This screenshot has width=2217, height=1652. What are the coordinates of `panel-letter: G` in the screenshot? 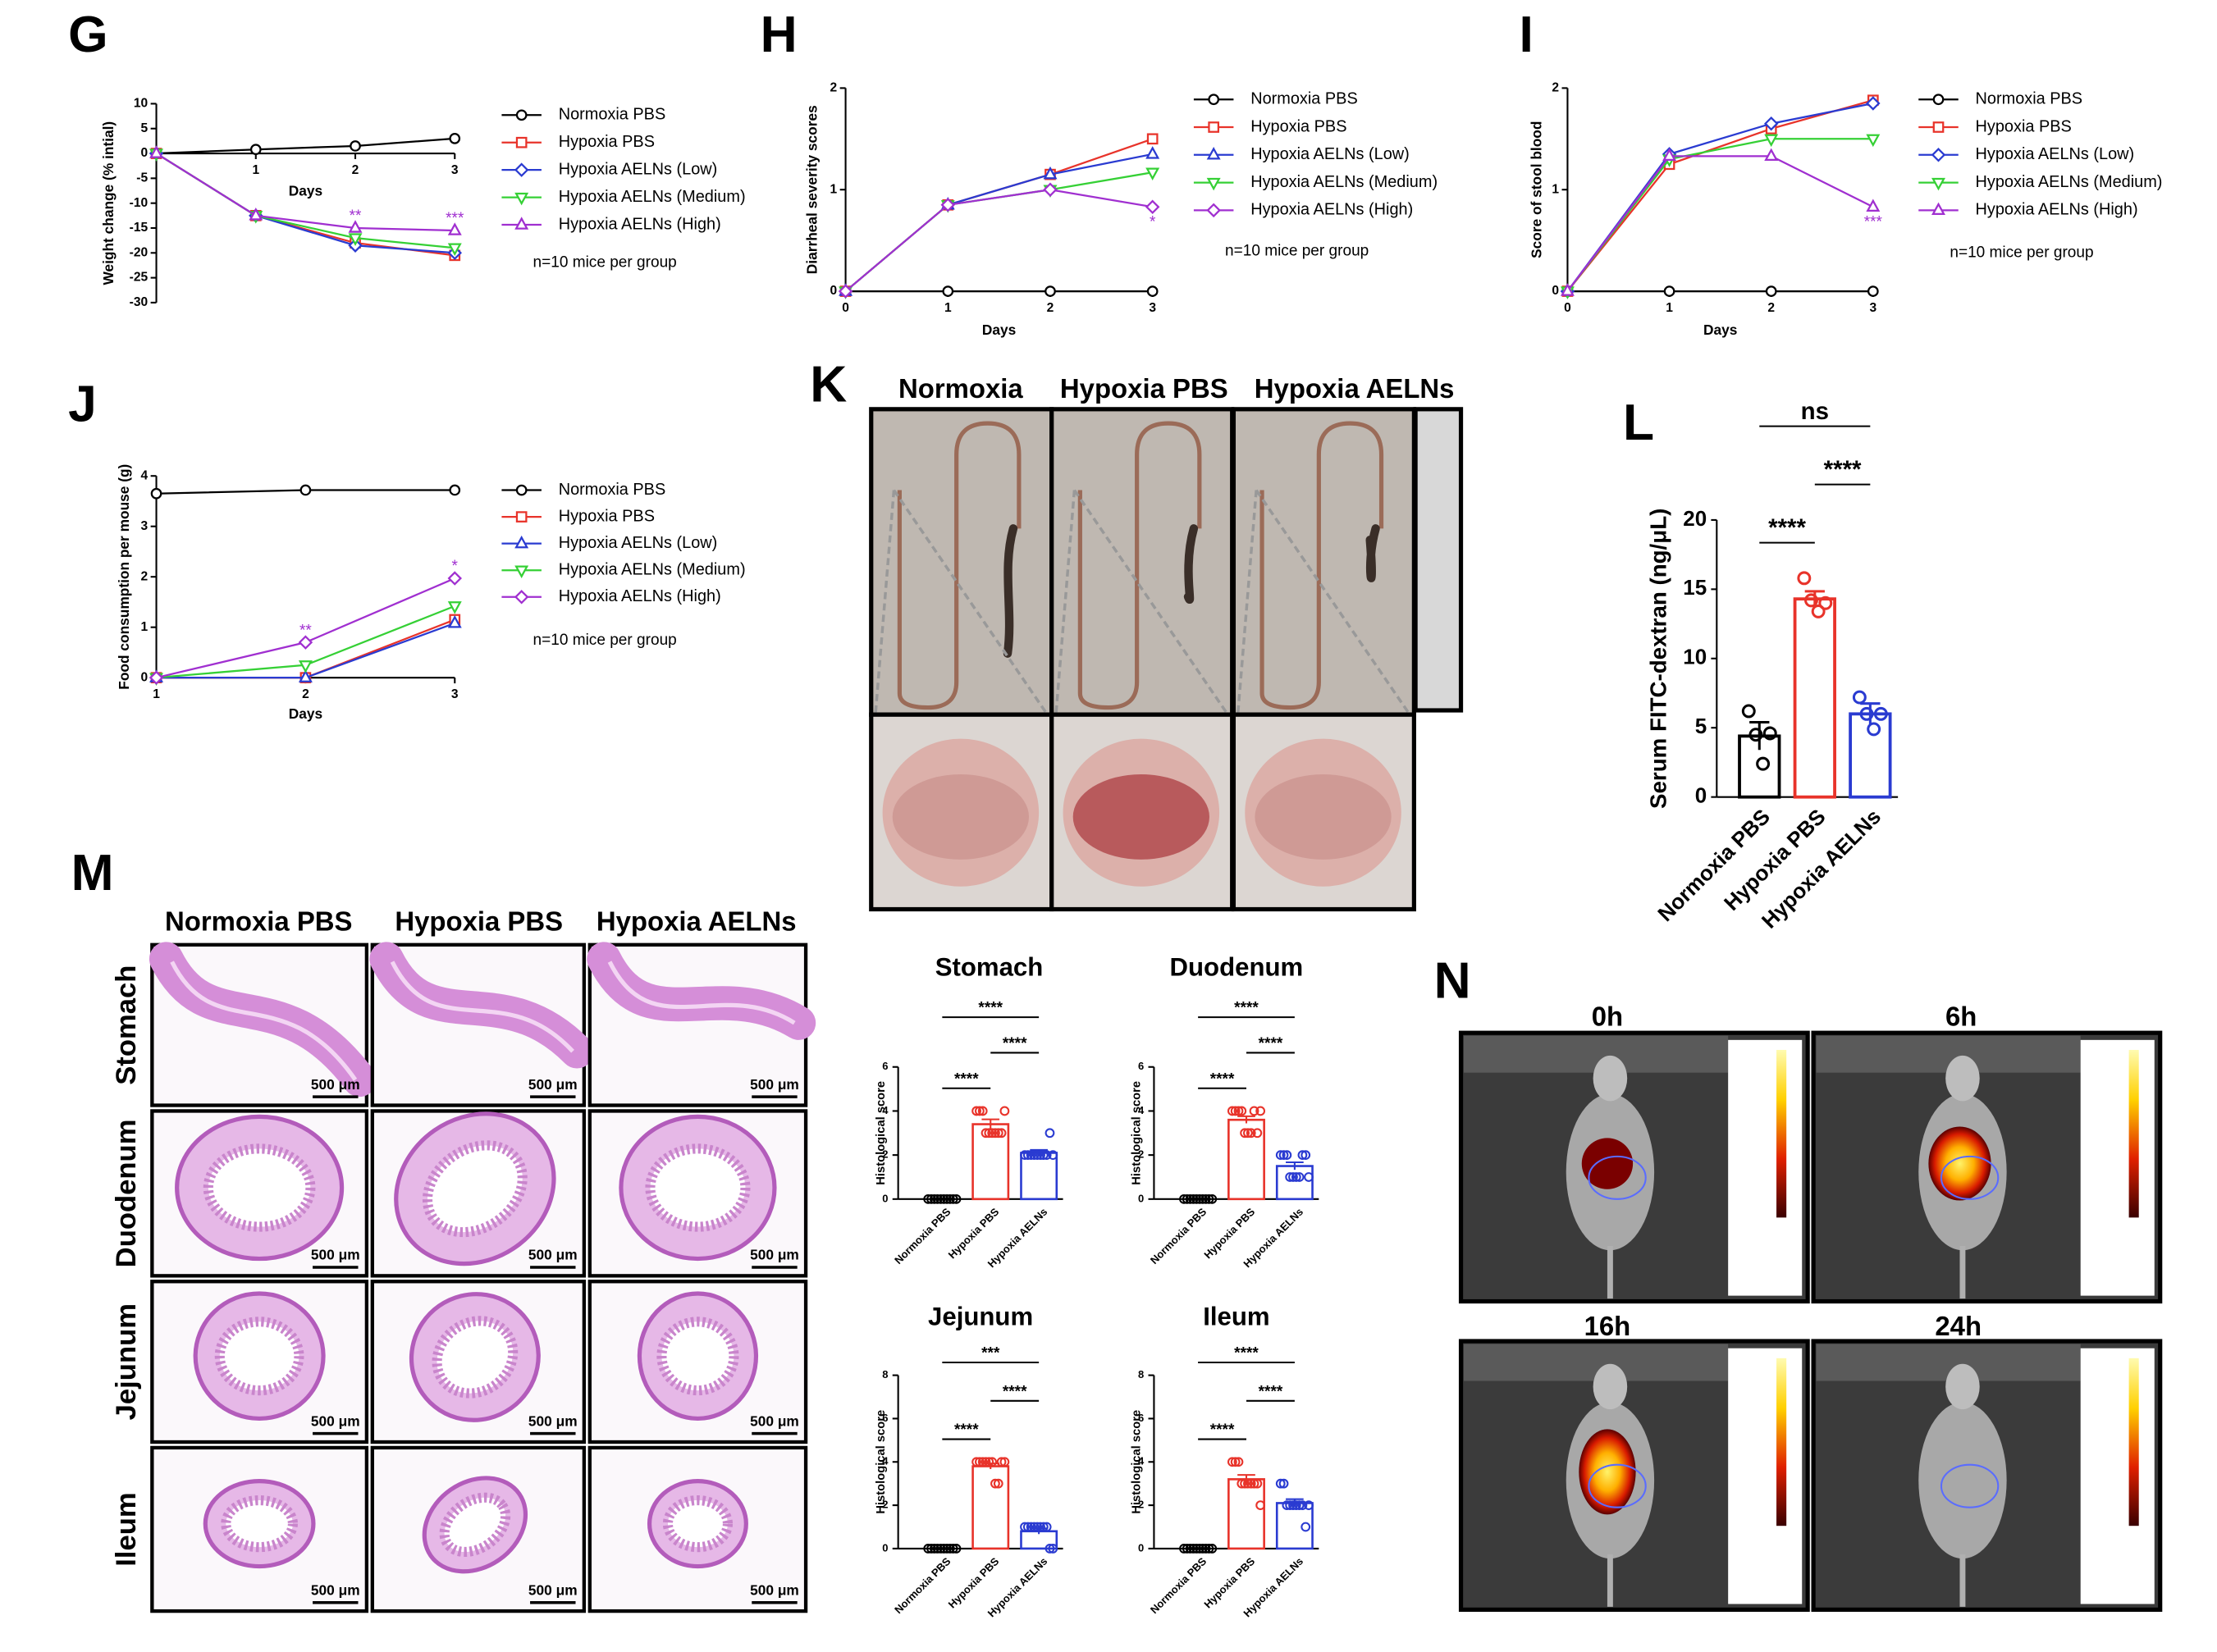 It's located at (87, 35).